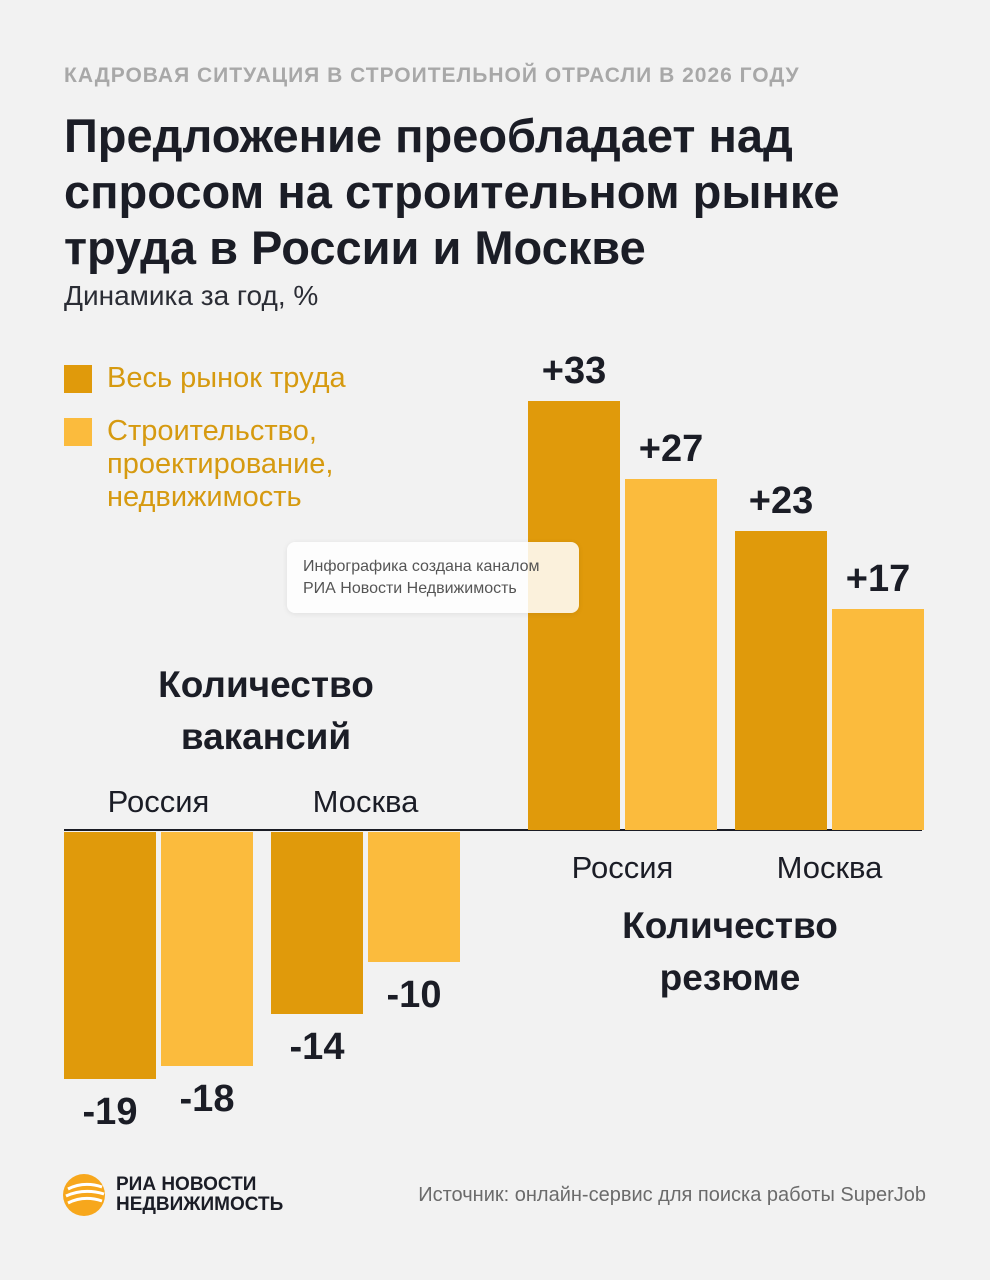 Image resolution: width=990 pixels, height=1280 pixels. Describe the element at coordinates (191, 295) in the screenshot. I see `chart-subtitle: Динамика за год, %` at that location.